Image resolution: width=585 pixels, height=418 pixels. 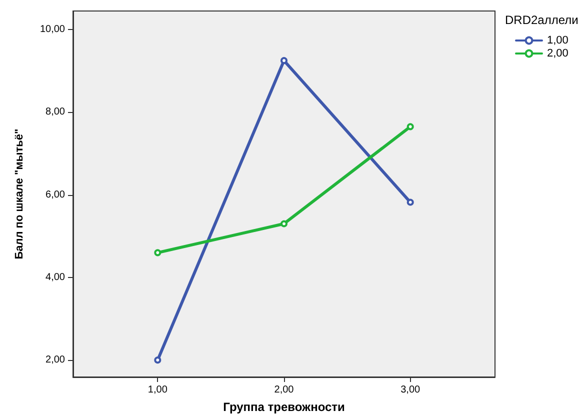 I want to click on x-tick-label: 2,00, so click(x=284, y=390).